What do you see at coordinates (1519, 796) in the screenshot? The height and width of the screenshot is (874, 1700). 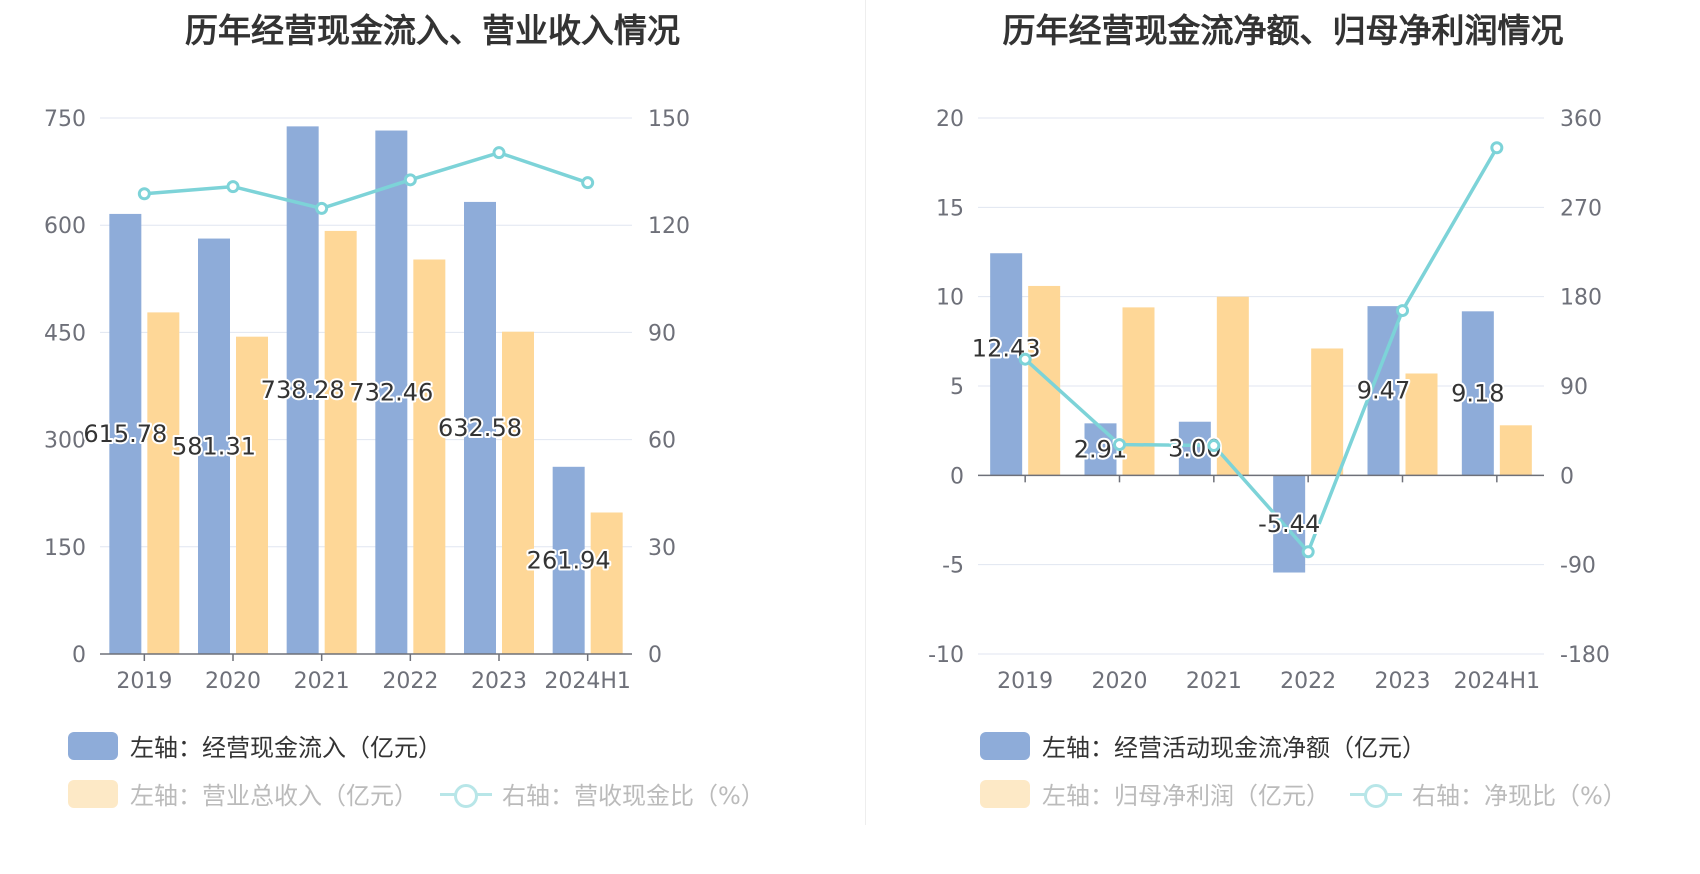 I see `legend-label: 右轴：净现比（%）` at bounding box center [1519, 796].